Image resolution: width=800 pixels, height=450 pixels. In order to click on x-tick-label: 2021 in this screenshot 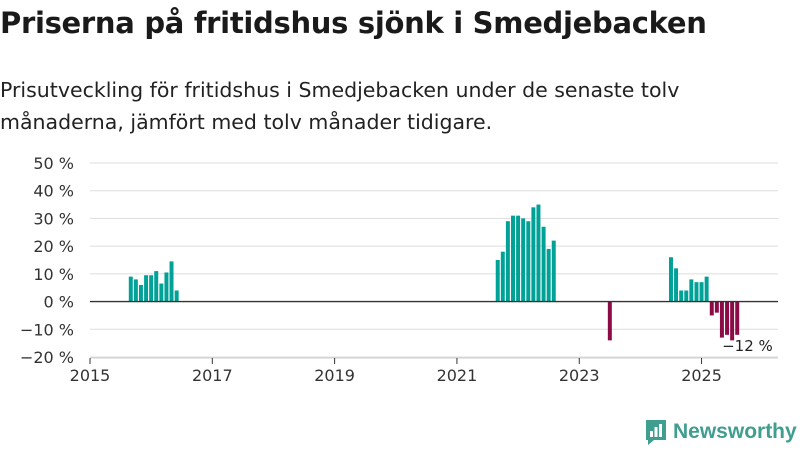, I will do `click(457, 375)`.